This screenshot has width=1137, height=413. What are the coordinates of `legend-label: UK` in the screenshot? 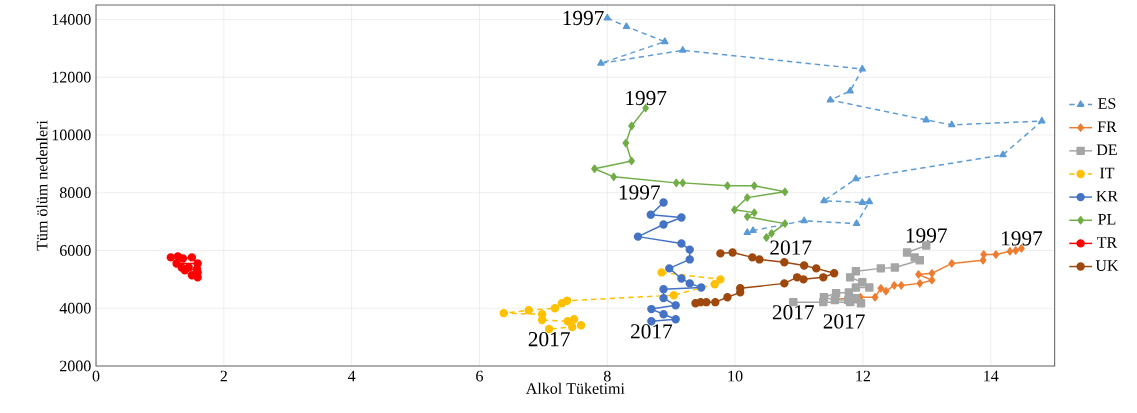 It's located at (1107, 265).